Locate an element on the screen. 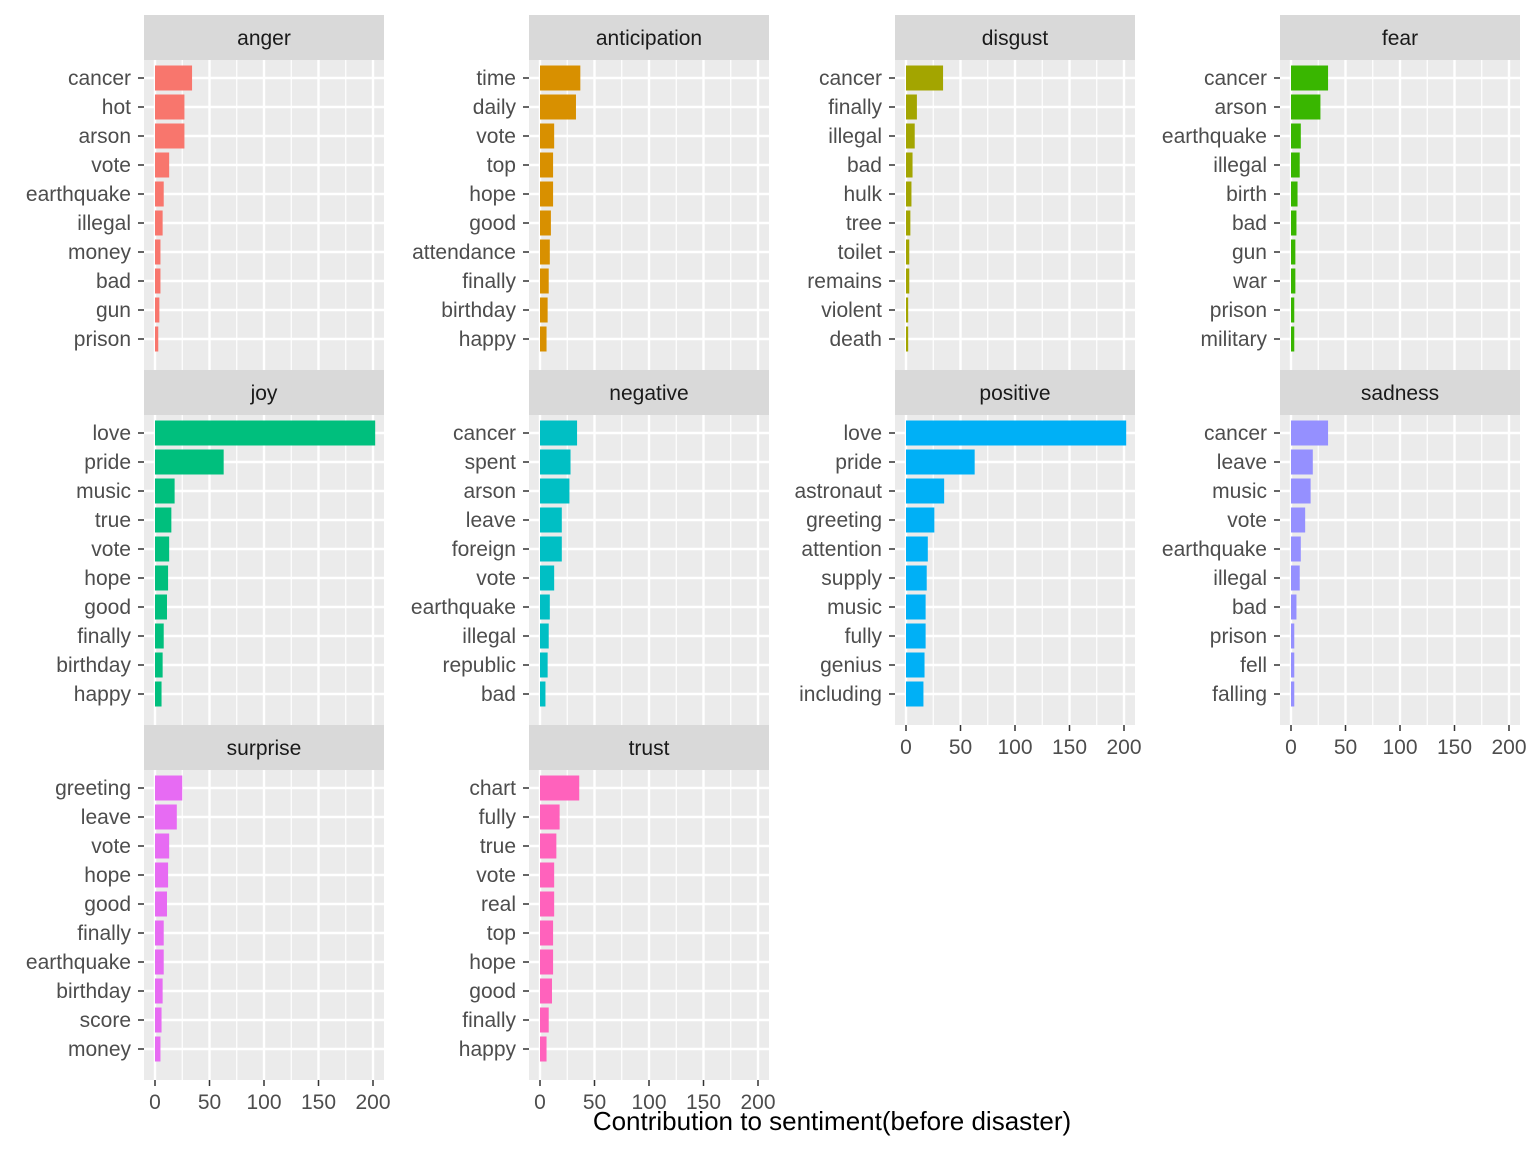  strip-title: joy is located at coordinates (264, 393).